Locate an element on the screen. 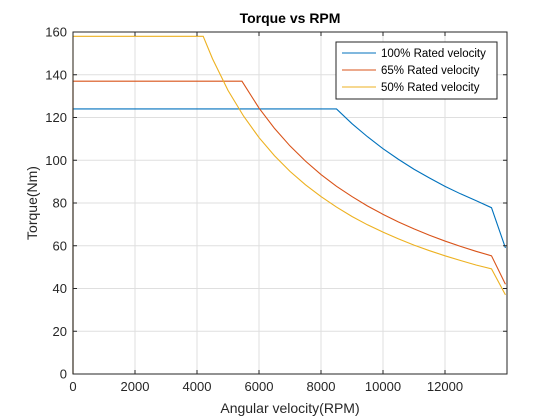  y-axis-label: Torque(Nm) is located at coordinates (32, 203).